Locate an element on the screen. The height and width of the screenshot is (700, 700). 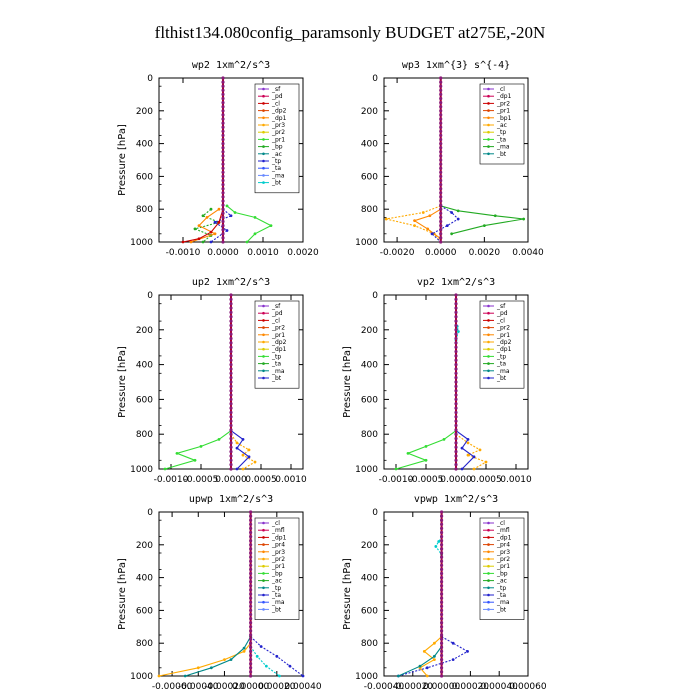
y-axis-label: Pressure [hPa] is located at coordinates (347, 594).